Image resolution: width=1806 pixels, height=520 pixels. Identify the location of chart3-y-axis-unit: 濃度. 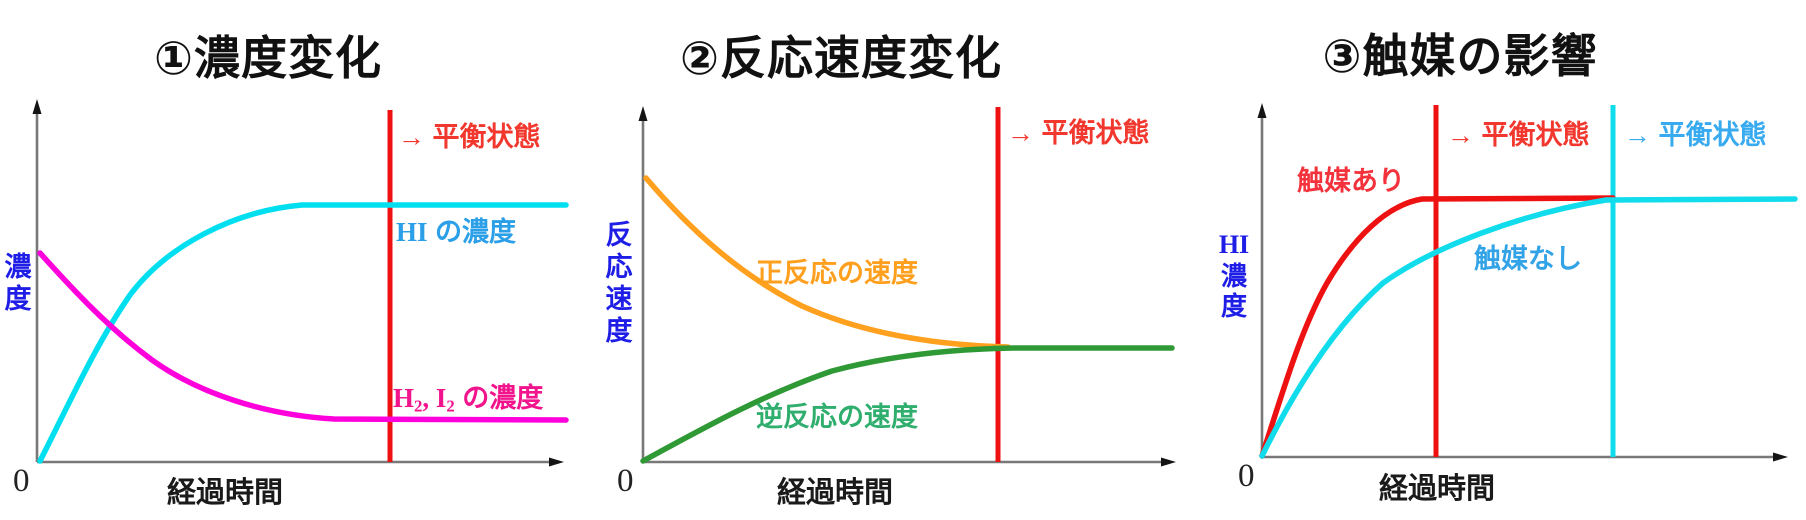
(1233, 291).